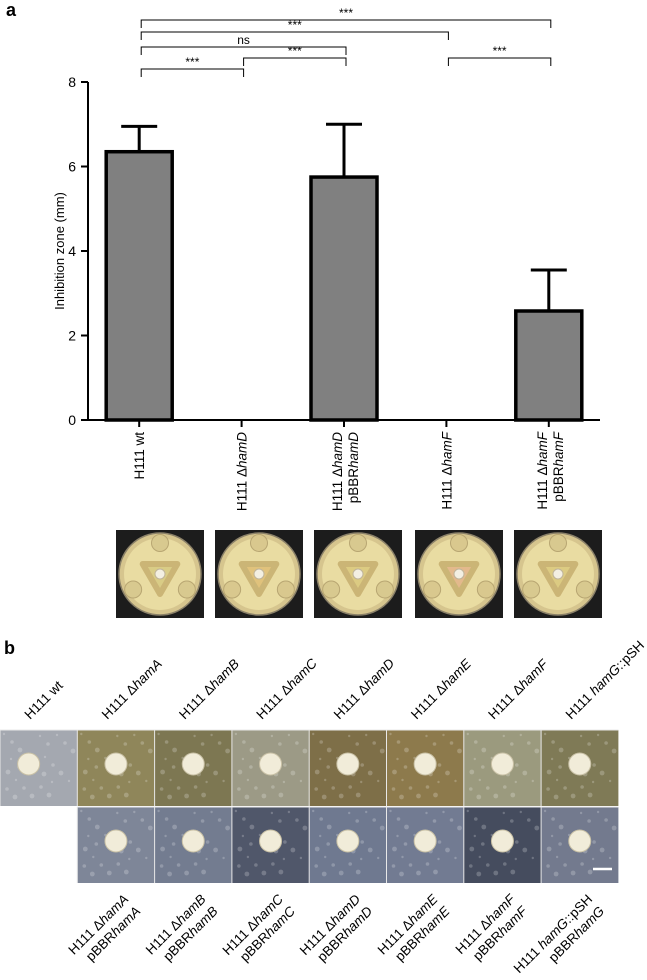  Describe the element at coordinates (72, 82) in the screenshot. I see `y-tick-label: 8` at that location.